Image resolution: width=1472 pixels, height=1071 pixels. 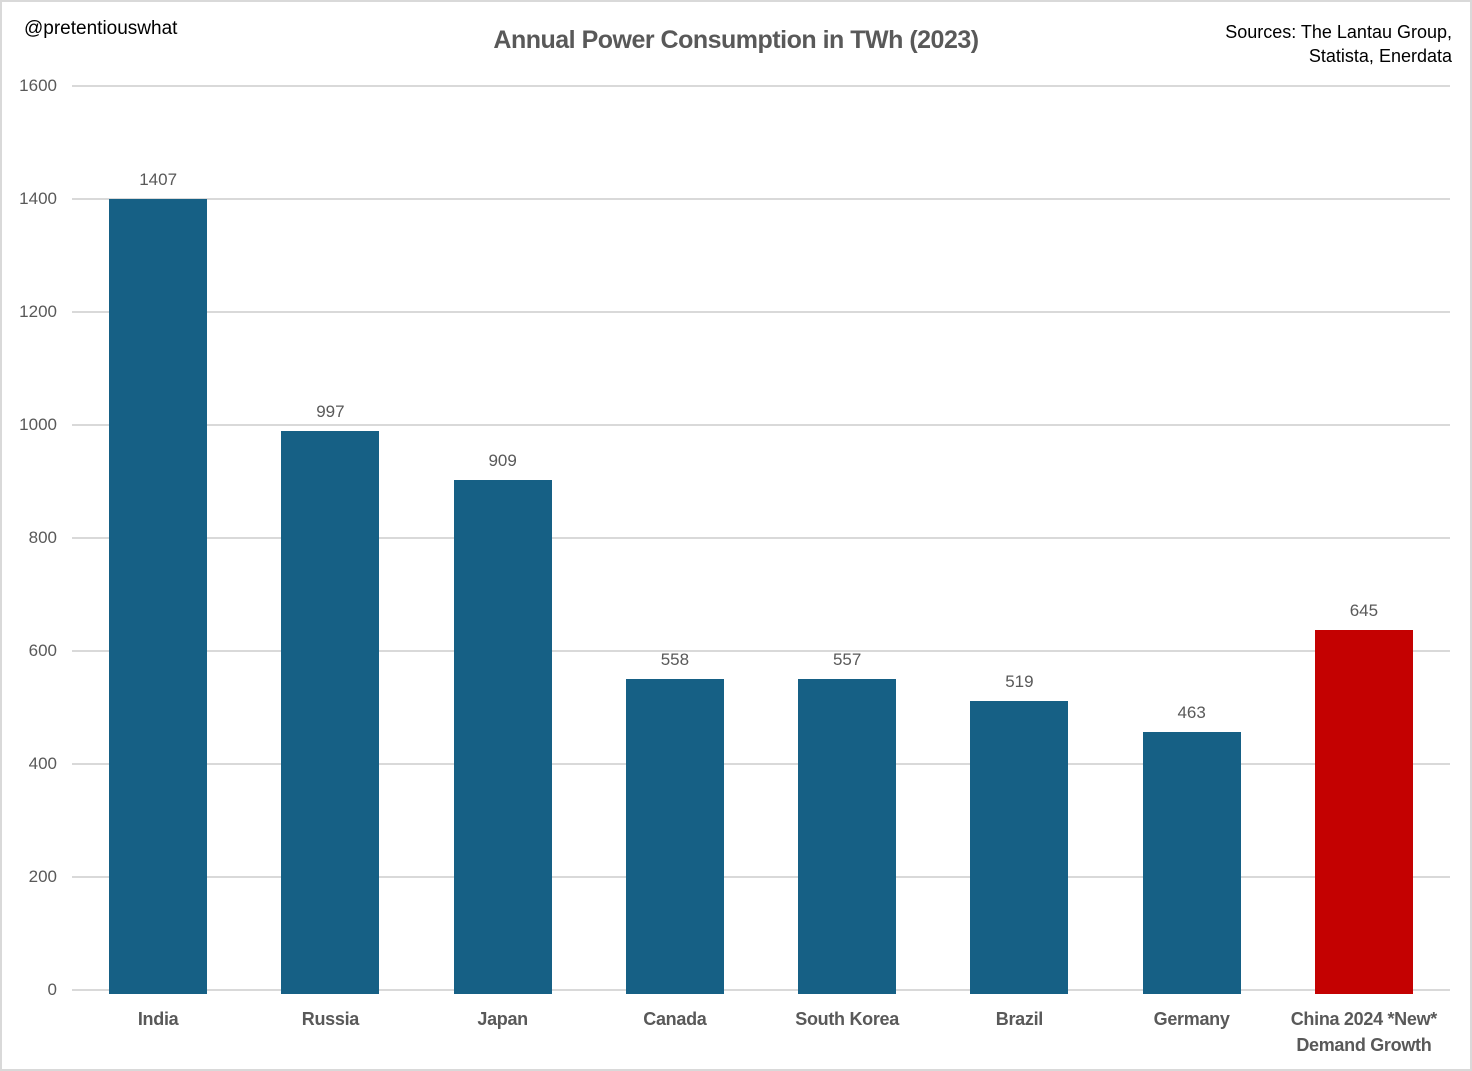 What do you see at coordinates (330, 712) in the screenshot?
I see `bar-russia` at bounding box center [330, 712].